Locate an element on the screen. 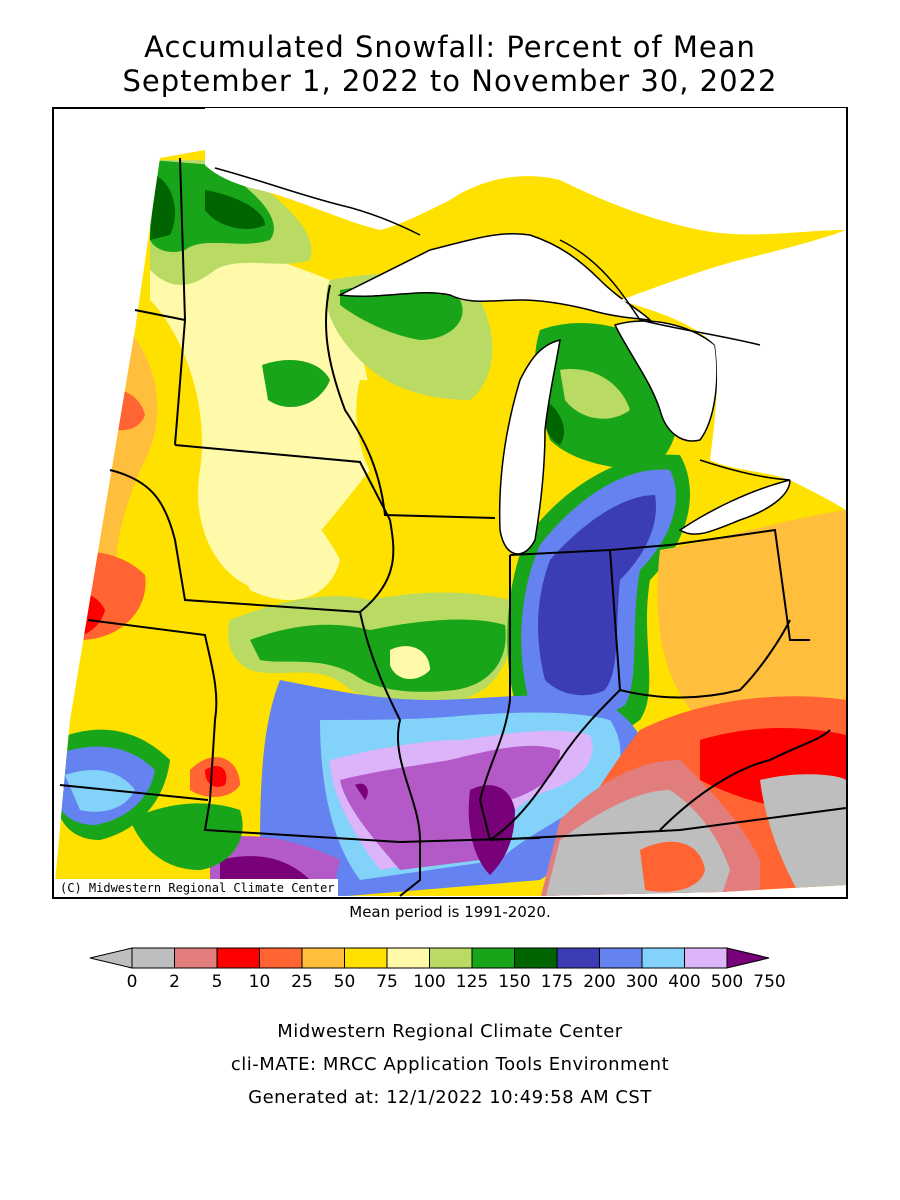 This screenshot has height=1200, width=900. canada-area is located at coordinates (525, 171).